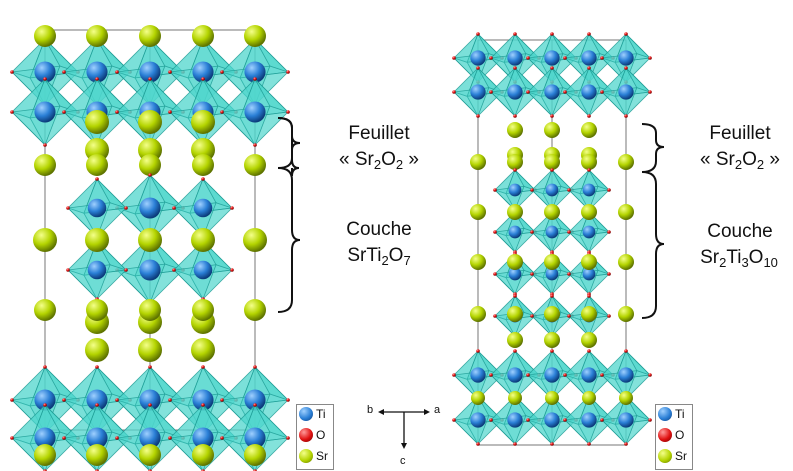 The image size is (793, 471). Describe the element at coordinates (740, 231) in the screenshot. I see `label-couche-right: Couche` at that location.